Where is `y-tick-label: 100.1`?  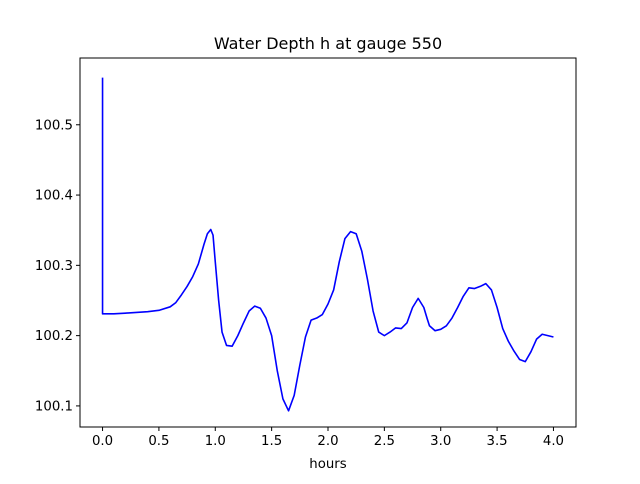 y-tick-label: 100.1 is located at coordinates (54, 406).